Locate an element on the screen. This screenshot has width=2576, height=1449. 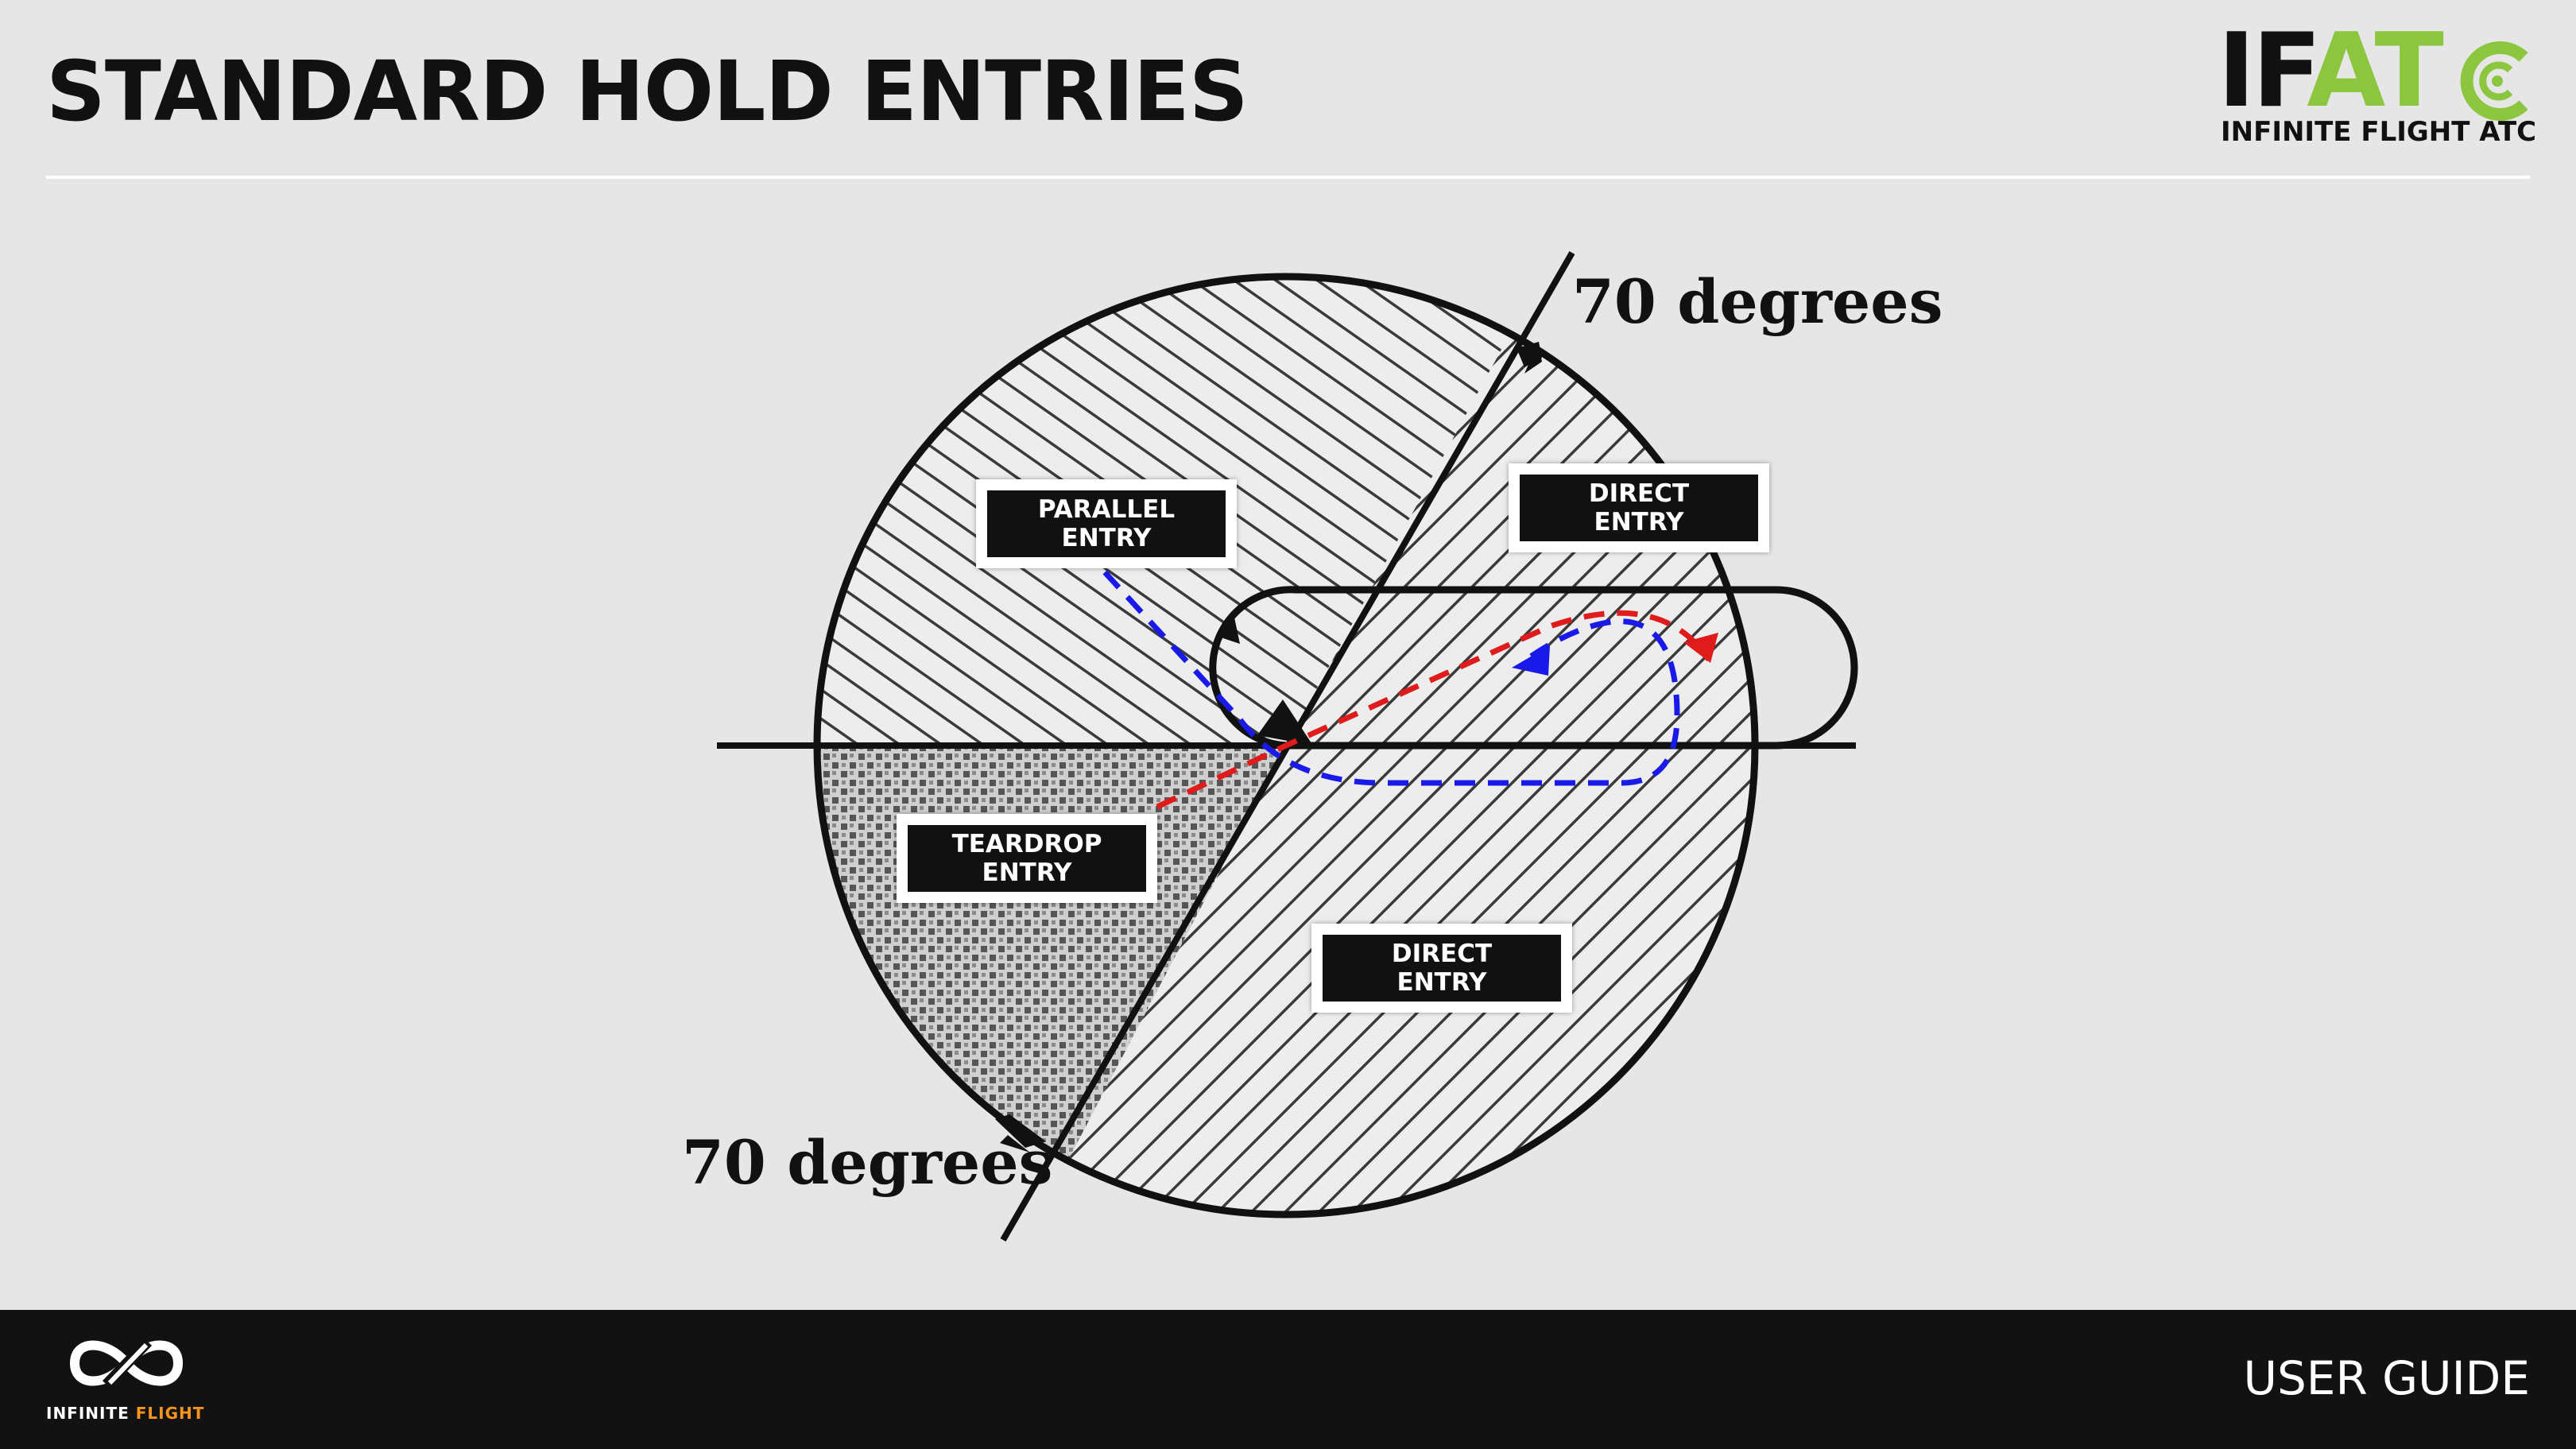
blue-path-arrow is located at coordinates (1531, 660).